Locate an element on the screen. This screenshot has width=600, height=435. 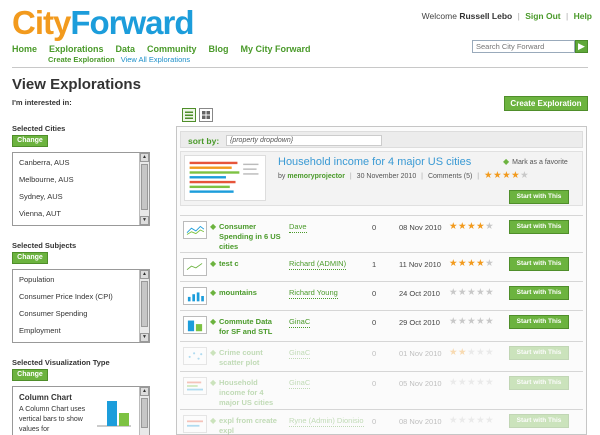
subnav-create-exploration: Create Exploration is located at coordinates (81, 59).